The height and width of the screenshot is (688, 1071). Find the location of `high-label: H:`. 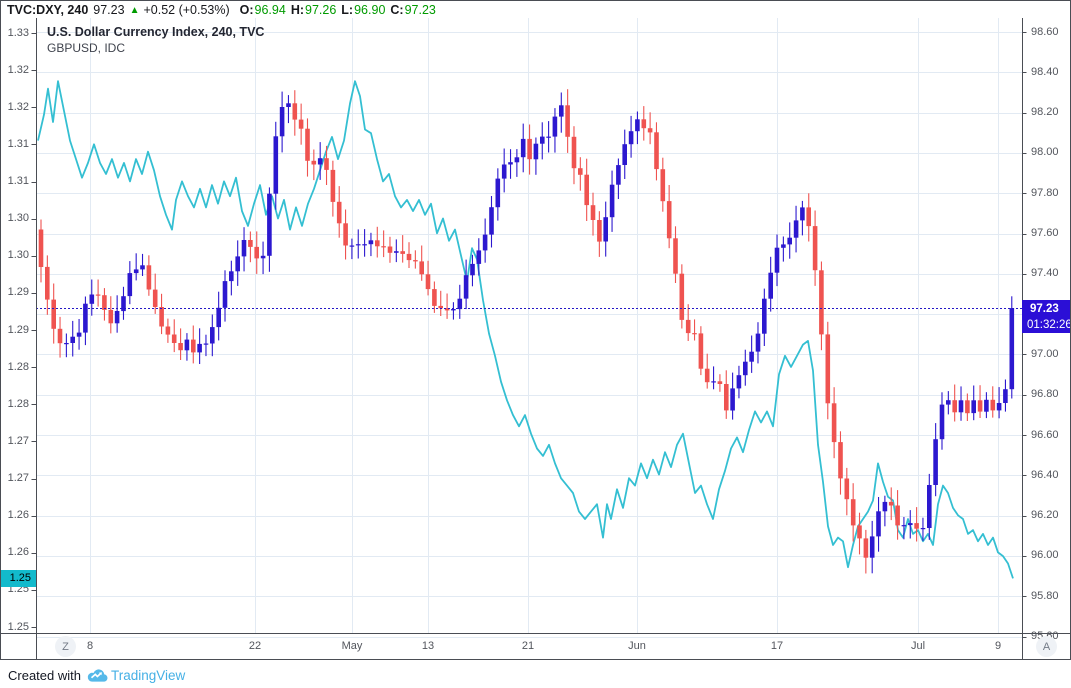

high-label: H: is located at coordinates (297, 10).